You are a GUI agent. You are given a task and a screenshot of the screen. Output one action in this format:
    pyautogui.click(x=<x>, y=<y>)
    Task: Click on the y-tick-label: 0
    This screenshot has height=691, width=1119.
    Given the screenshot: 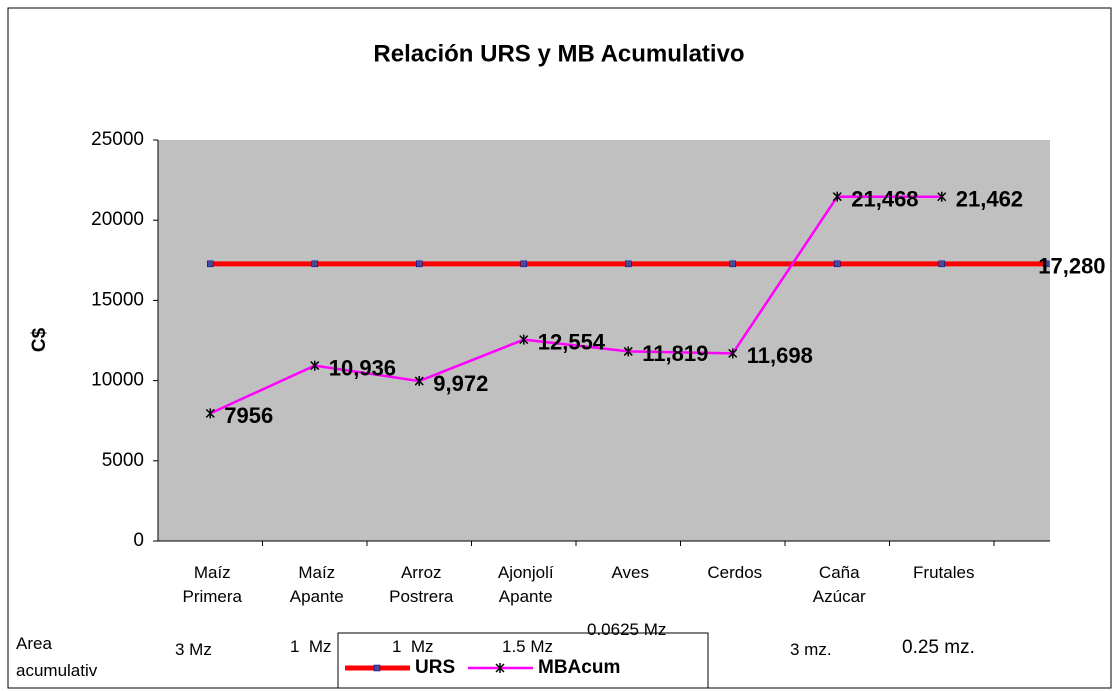 What is the action you would take?
    pyautogui.click(x=138, y=540)
    